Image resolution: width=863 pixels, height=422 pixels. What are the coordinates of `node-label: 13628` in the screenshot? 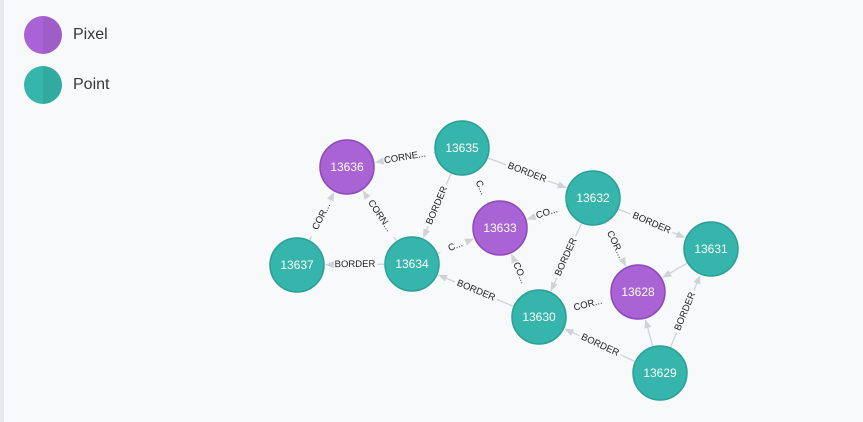 It's located at (638, 292).